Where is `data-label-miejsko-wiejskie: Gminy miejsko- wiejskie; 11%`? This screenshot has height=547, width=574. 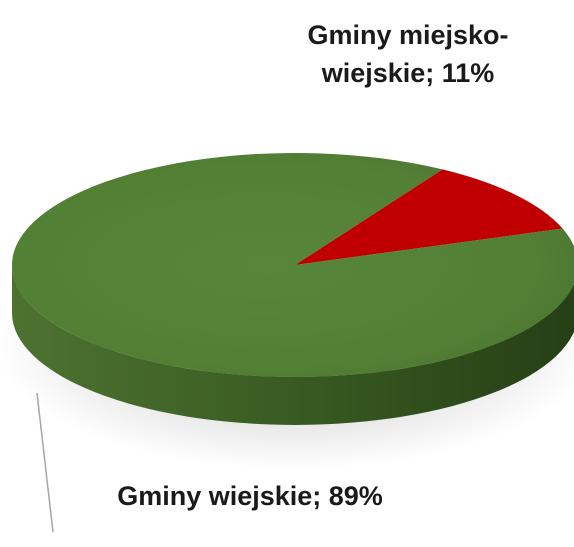
data-label-miejsko-wiejskie: Gminy miejsko- wiejskie; 11% is located at coordinates (408, 54).